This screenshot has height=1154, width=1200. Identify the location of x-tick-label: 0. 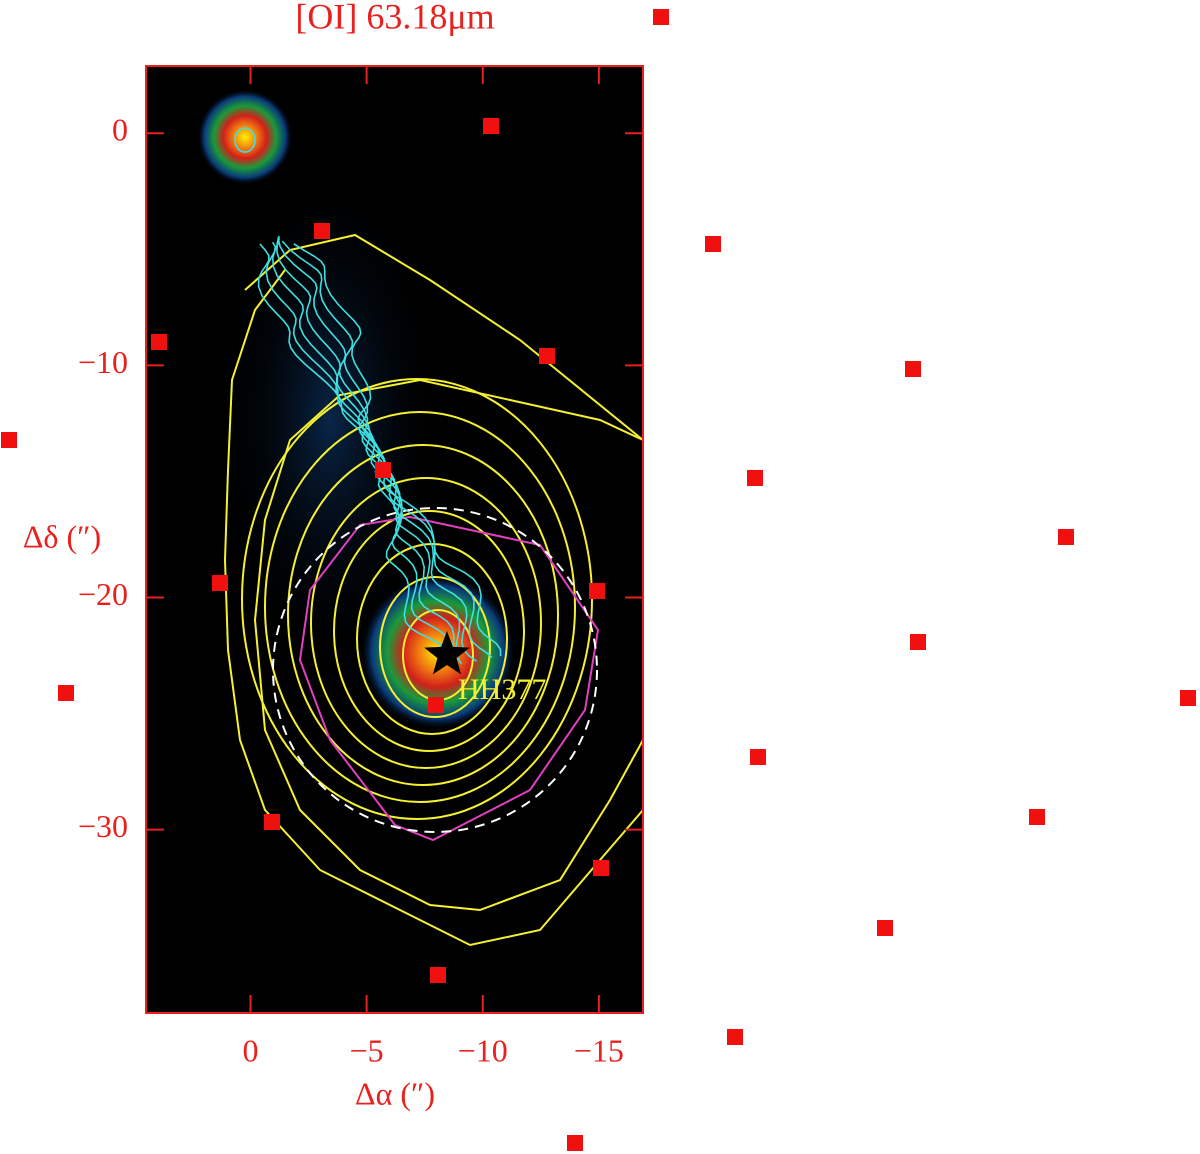
(251, 1050).